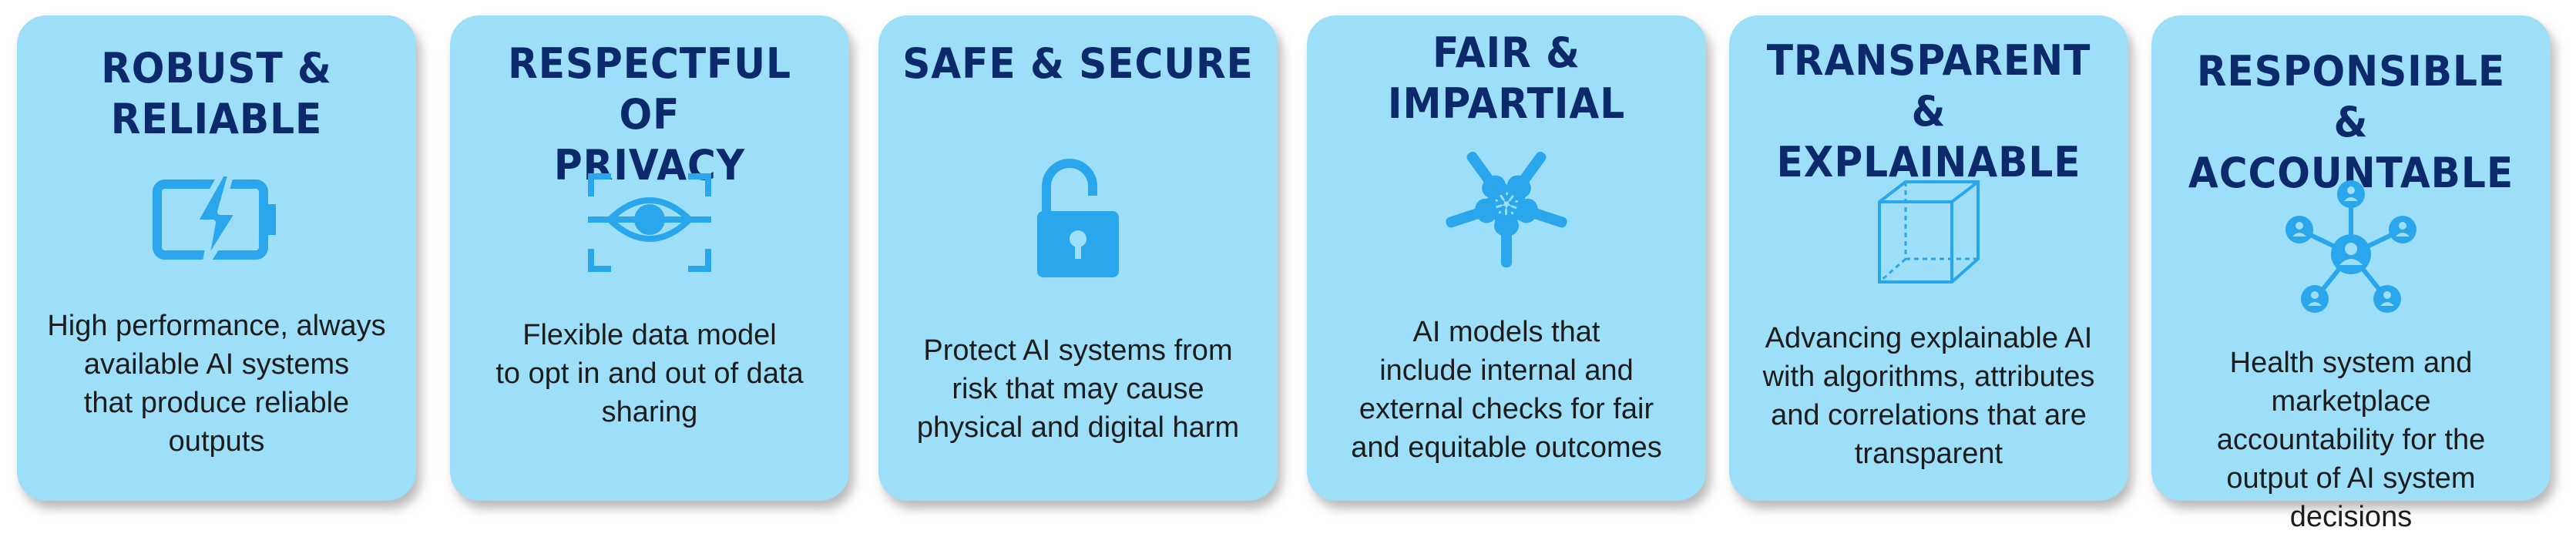 Image resolution: width=2576 pixels, height=537 pixels. I want to click on transparent-cube-icon, so click(1929, 233).